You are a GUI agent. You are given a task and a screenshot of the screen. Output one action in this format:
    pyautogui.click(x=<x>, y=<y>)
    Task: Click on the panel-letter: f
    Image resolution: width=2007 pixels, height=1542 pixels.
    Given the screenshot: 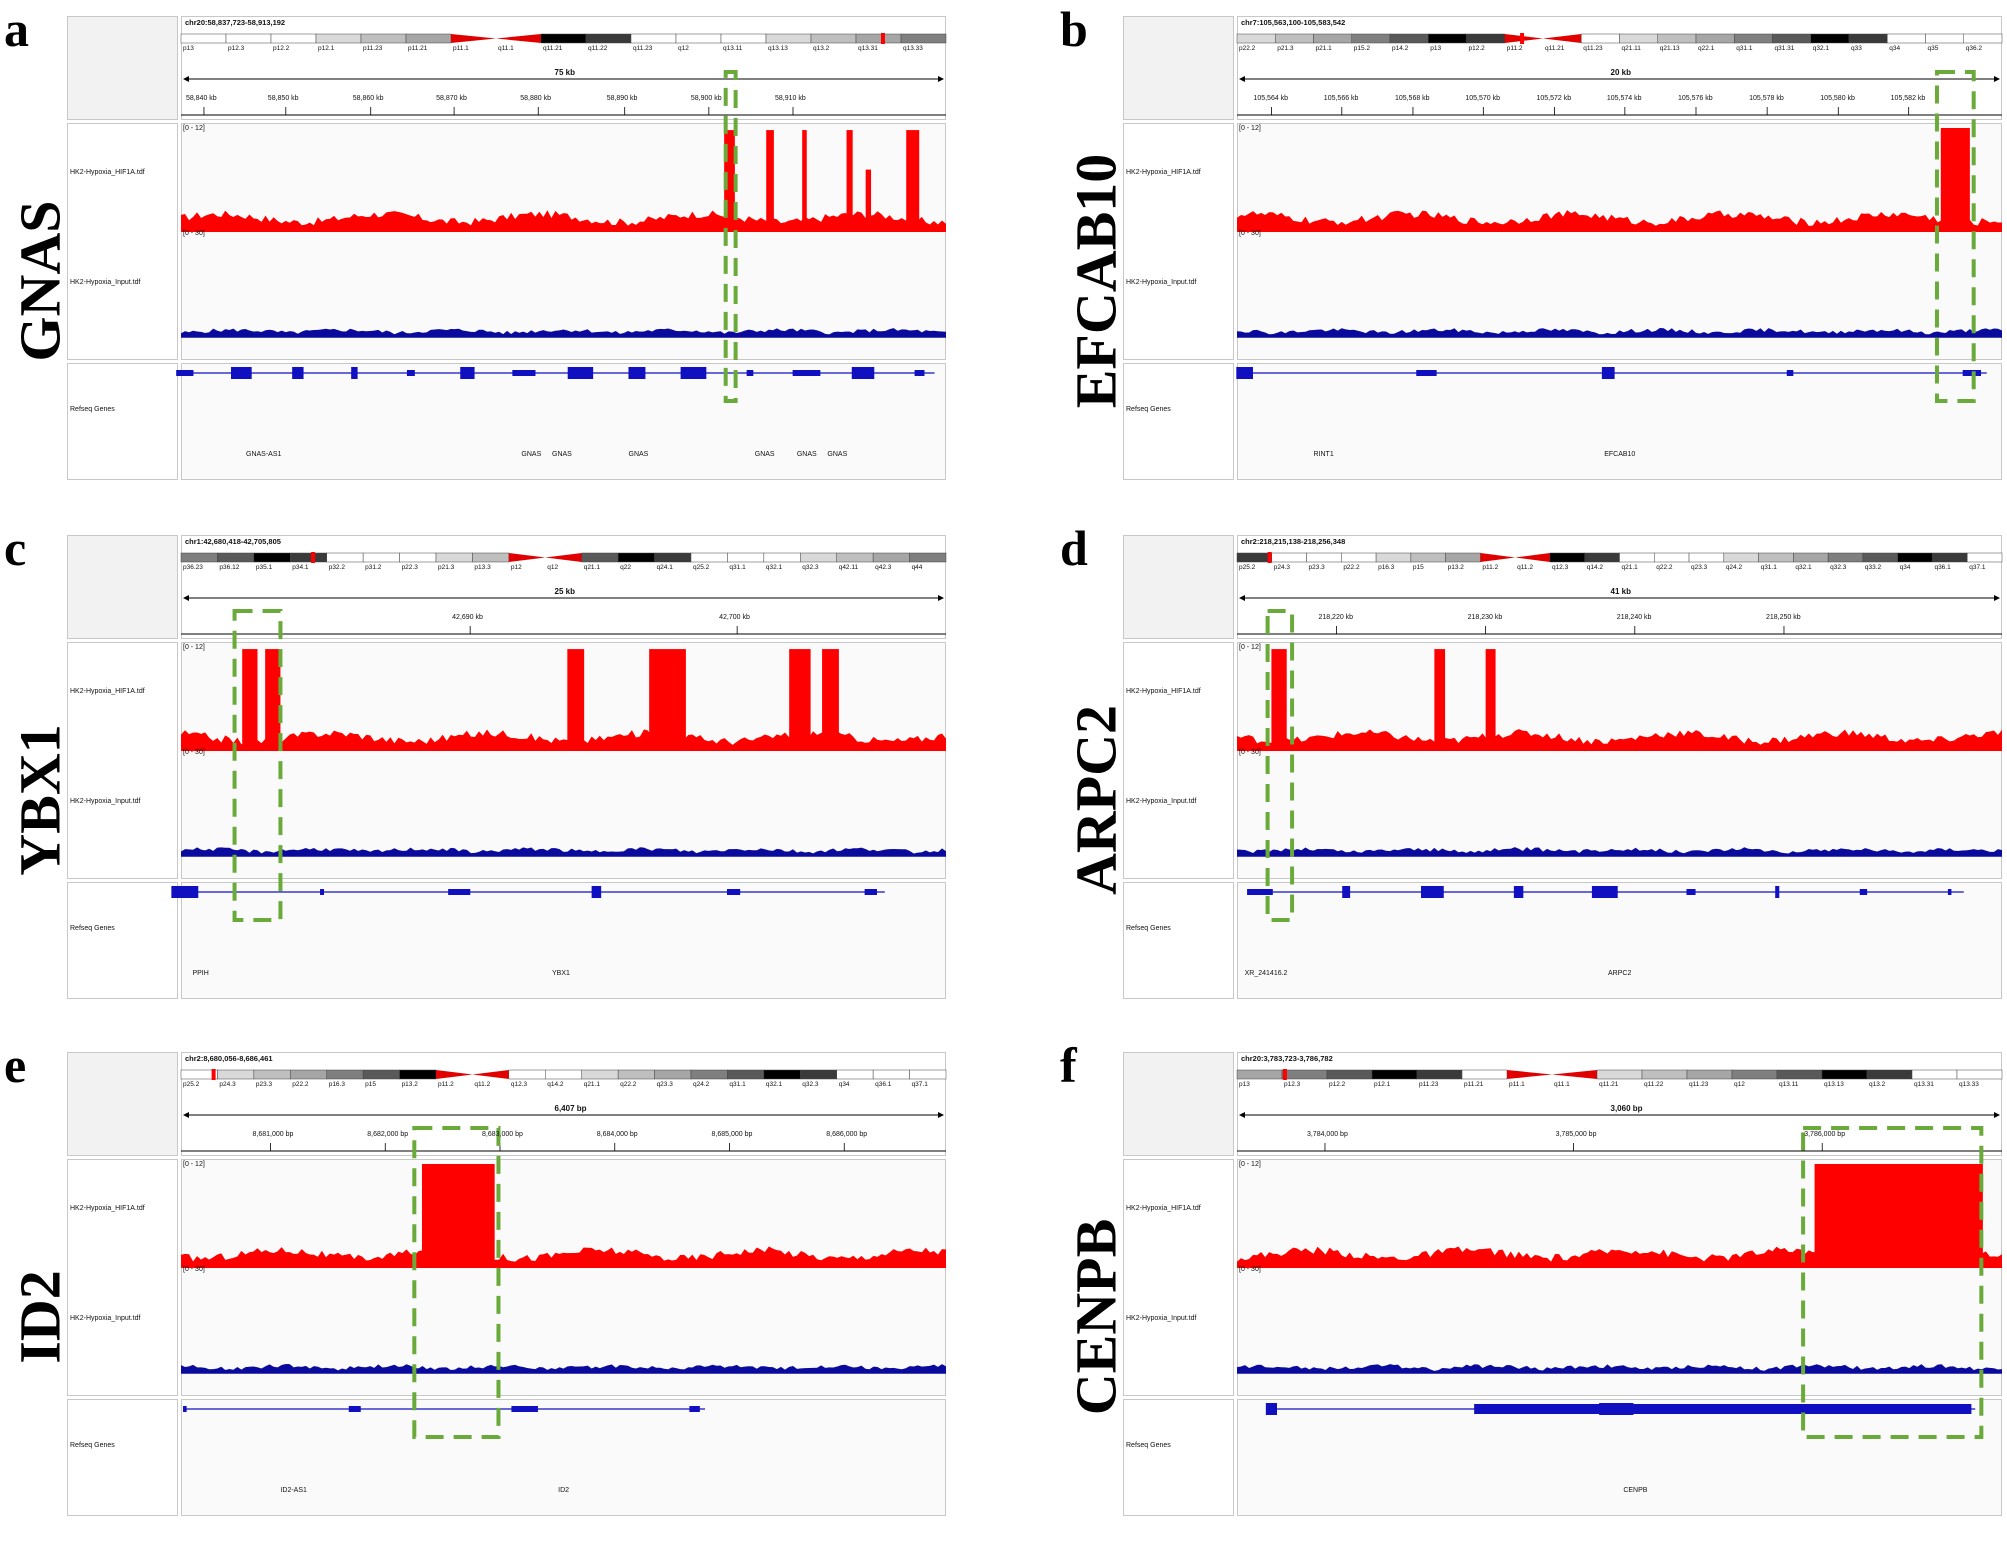 What is the action you would take?
    pyautogui.click(x=1068, y=1065)
    